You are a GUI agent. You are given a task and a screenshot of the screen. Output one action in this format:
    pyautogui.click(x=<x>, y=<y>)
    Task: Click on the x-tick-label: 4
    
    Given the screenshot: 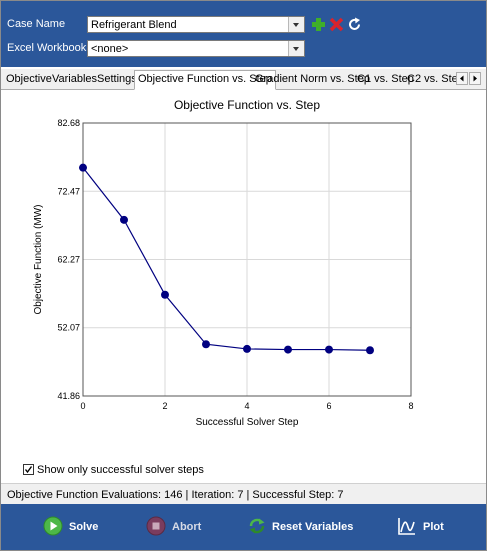 What is the action you would take?
    pyautogui.click(x=246, y=406)
    